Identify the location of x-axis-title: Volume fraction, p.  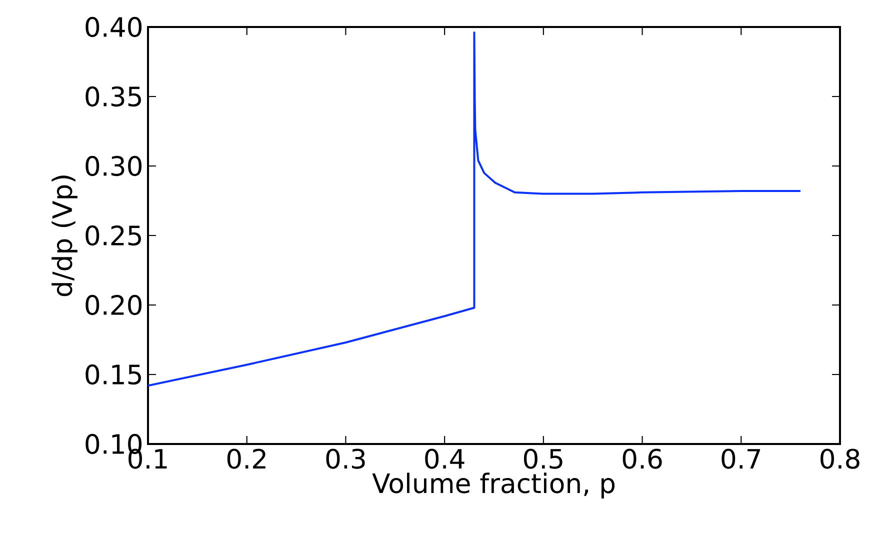
(493, 485).